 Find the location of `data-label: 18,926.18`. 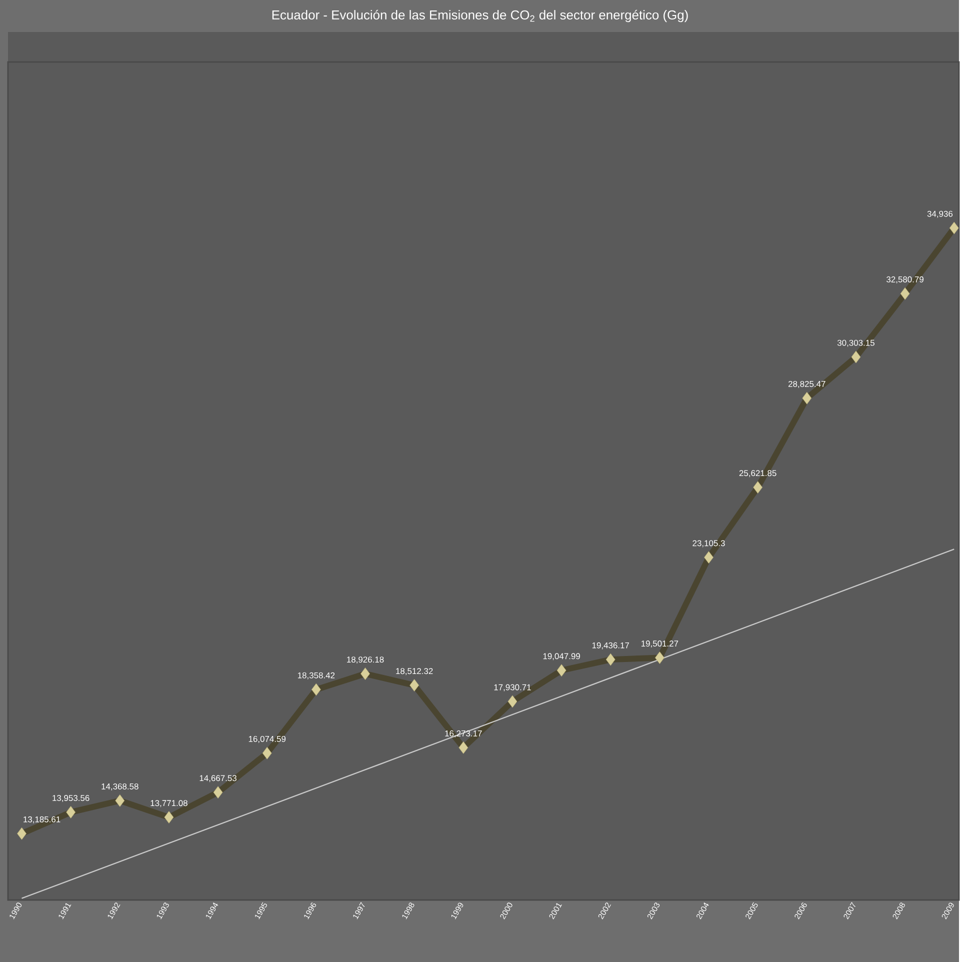

data-label: 18,926.18 is located at coordinates (365, 660).